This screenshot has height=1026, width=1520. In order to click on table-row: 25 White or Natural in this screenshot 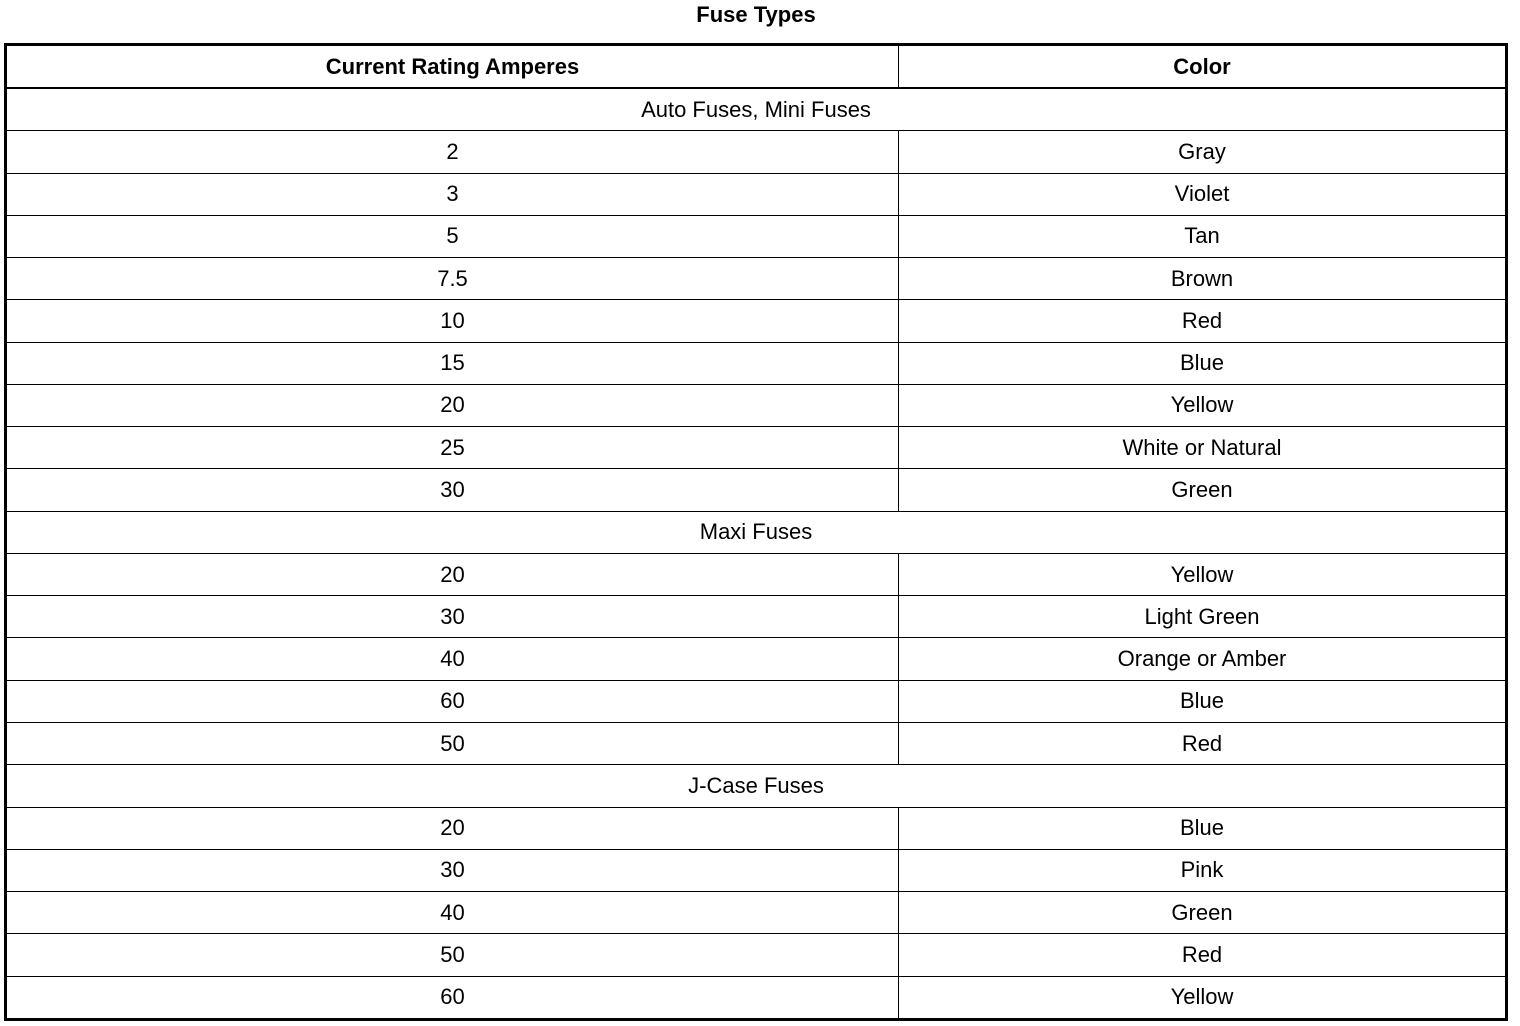, I will do `click(756, 448)`.